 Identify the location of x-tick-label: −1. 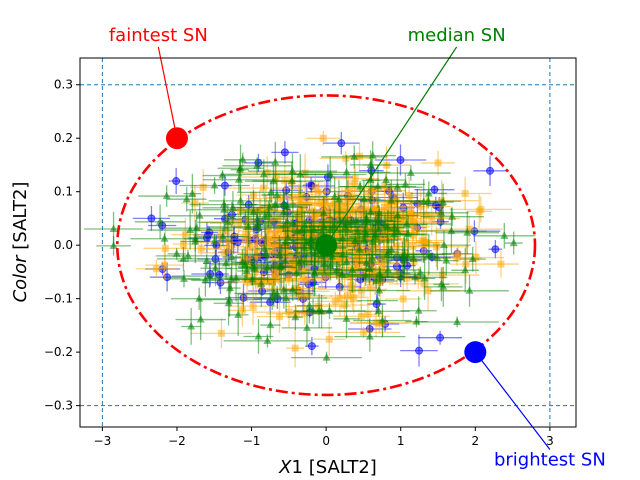
(252, 441).